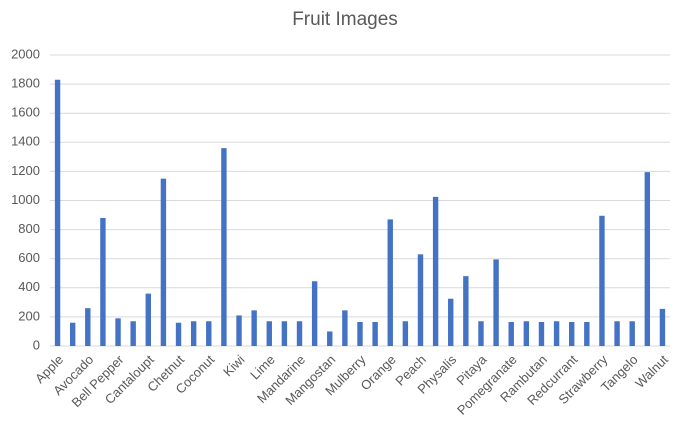 This screenshot has width=693, height=434. I want to click on y-tick-label: 800, so click(29, 228).